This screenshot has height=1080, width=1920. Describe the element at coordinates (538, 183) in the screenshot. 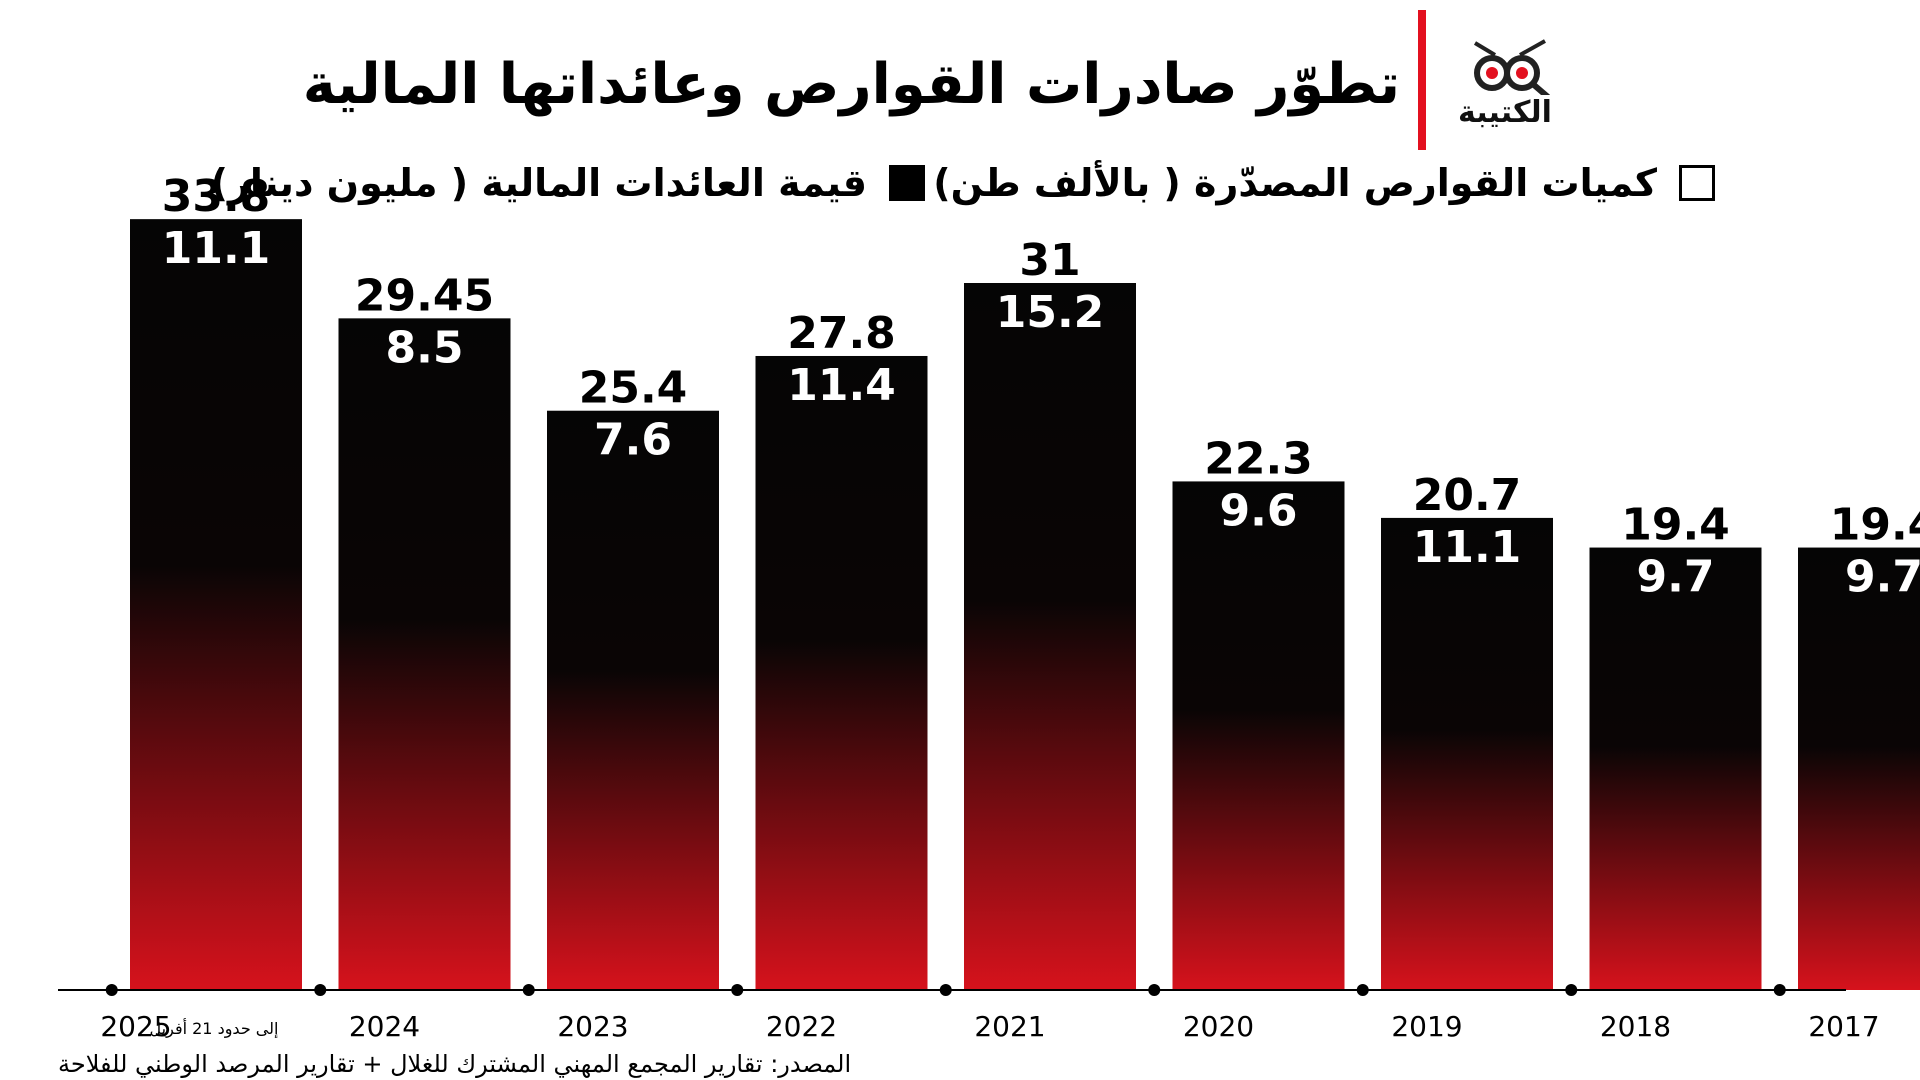

I see `legend-label-revenue: قيمة العائدات المالية ( مليون دينار)` at that location.